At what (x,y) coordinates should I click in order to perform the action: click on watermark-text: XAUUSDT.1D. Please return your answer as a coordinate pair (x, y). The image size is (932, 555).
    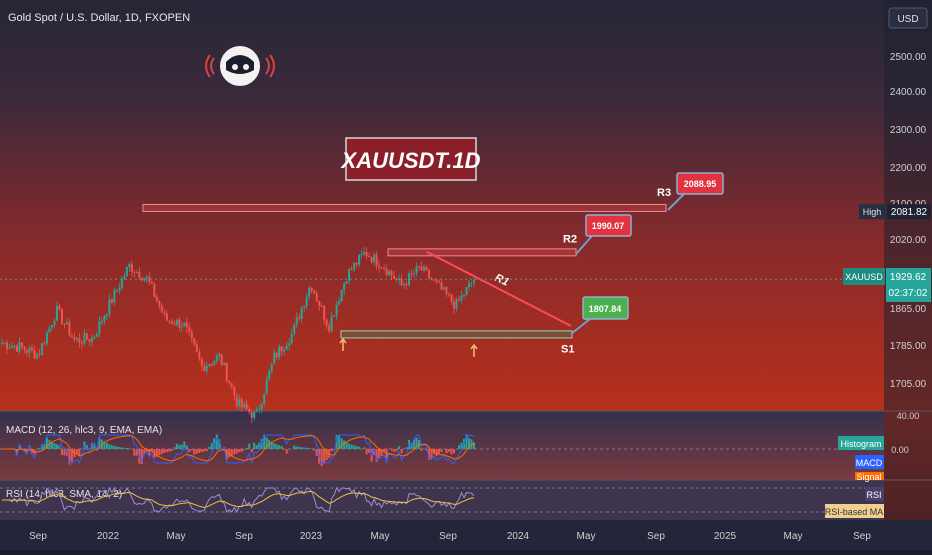
    Looking at the image, I should click on (410, 160).